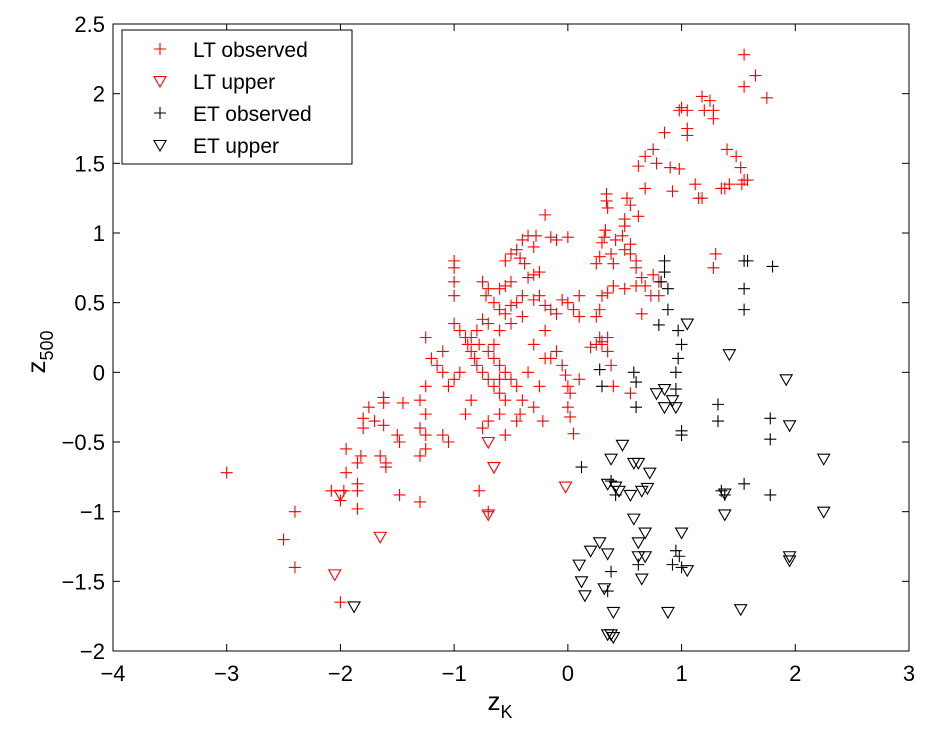 Image resolution: width=926 pixels, height=732 pixels. I want to click on y-tick-label: −1, so click(92, 512).